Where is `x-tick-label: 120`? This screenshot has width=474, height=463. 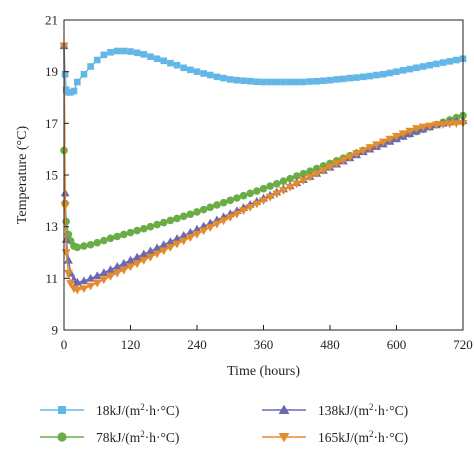
x-tick-label: 120 is located at coordinates (131, 344).